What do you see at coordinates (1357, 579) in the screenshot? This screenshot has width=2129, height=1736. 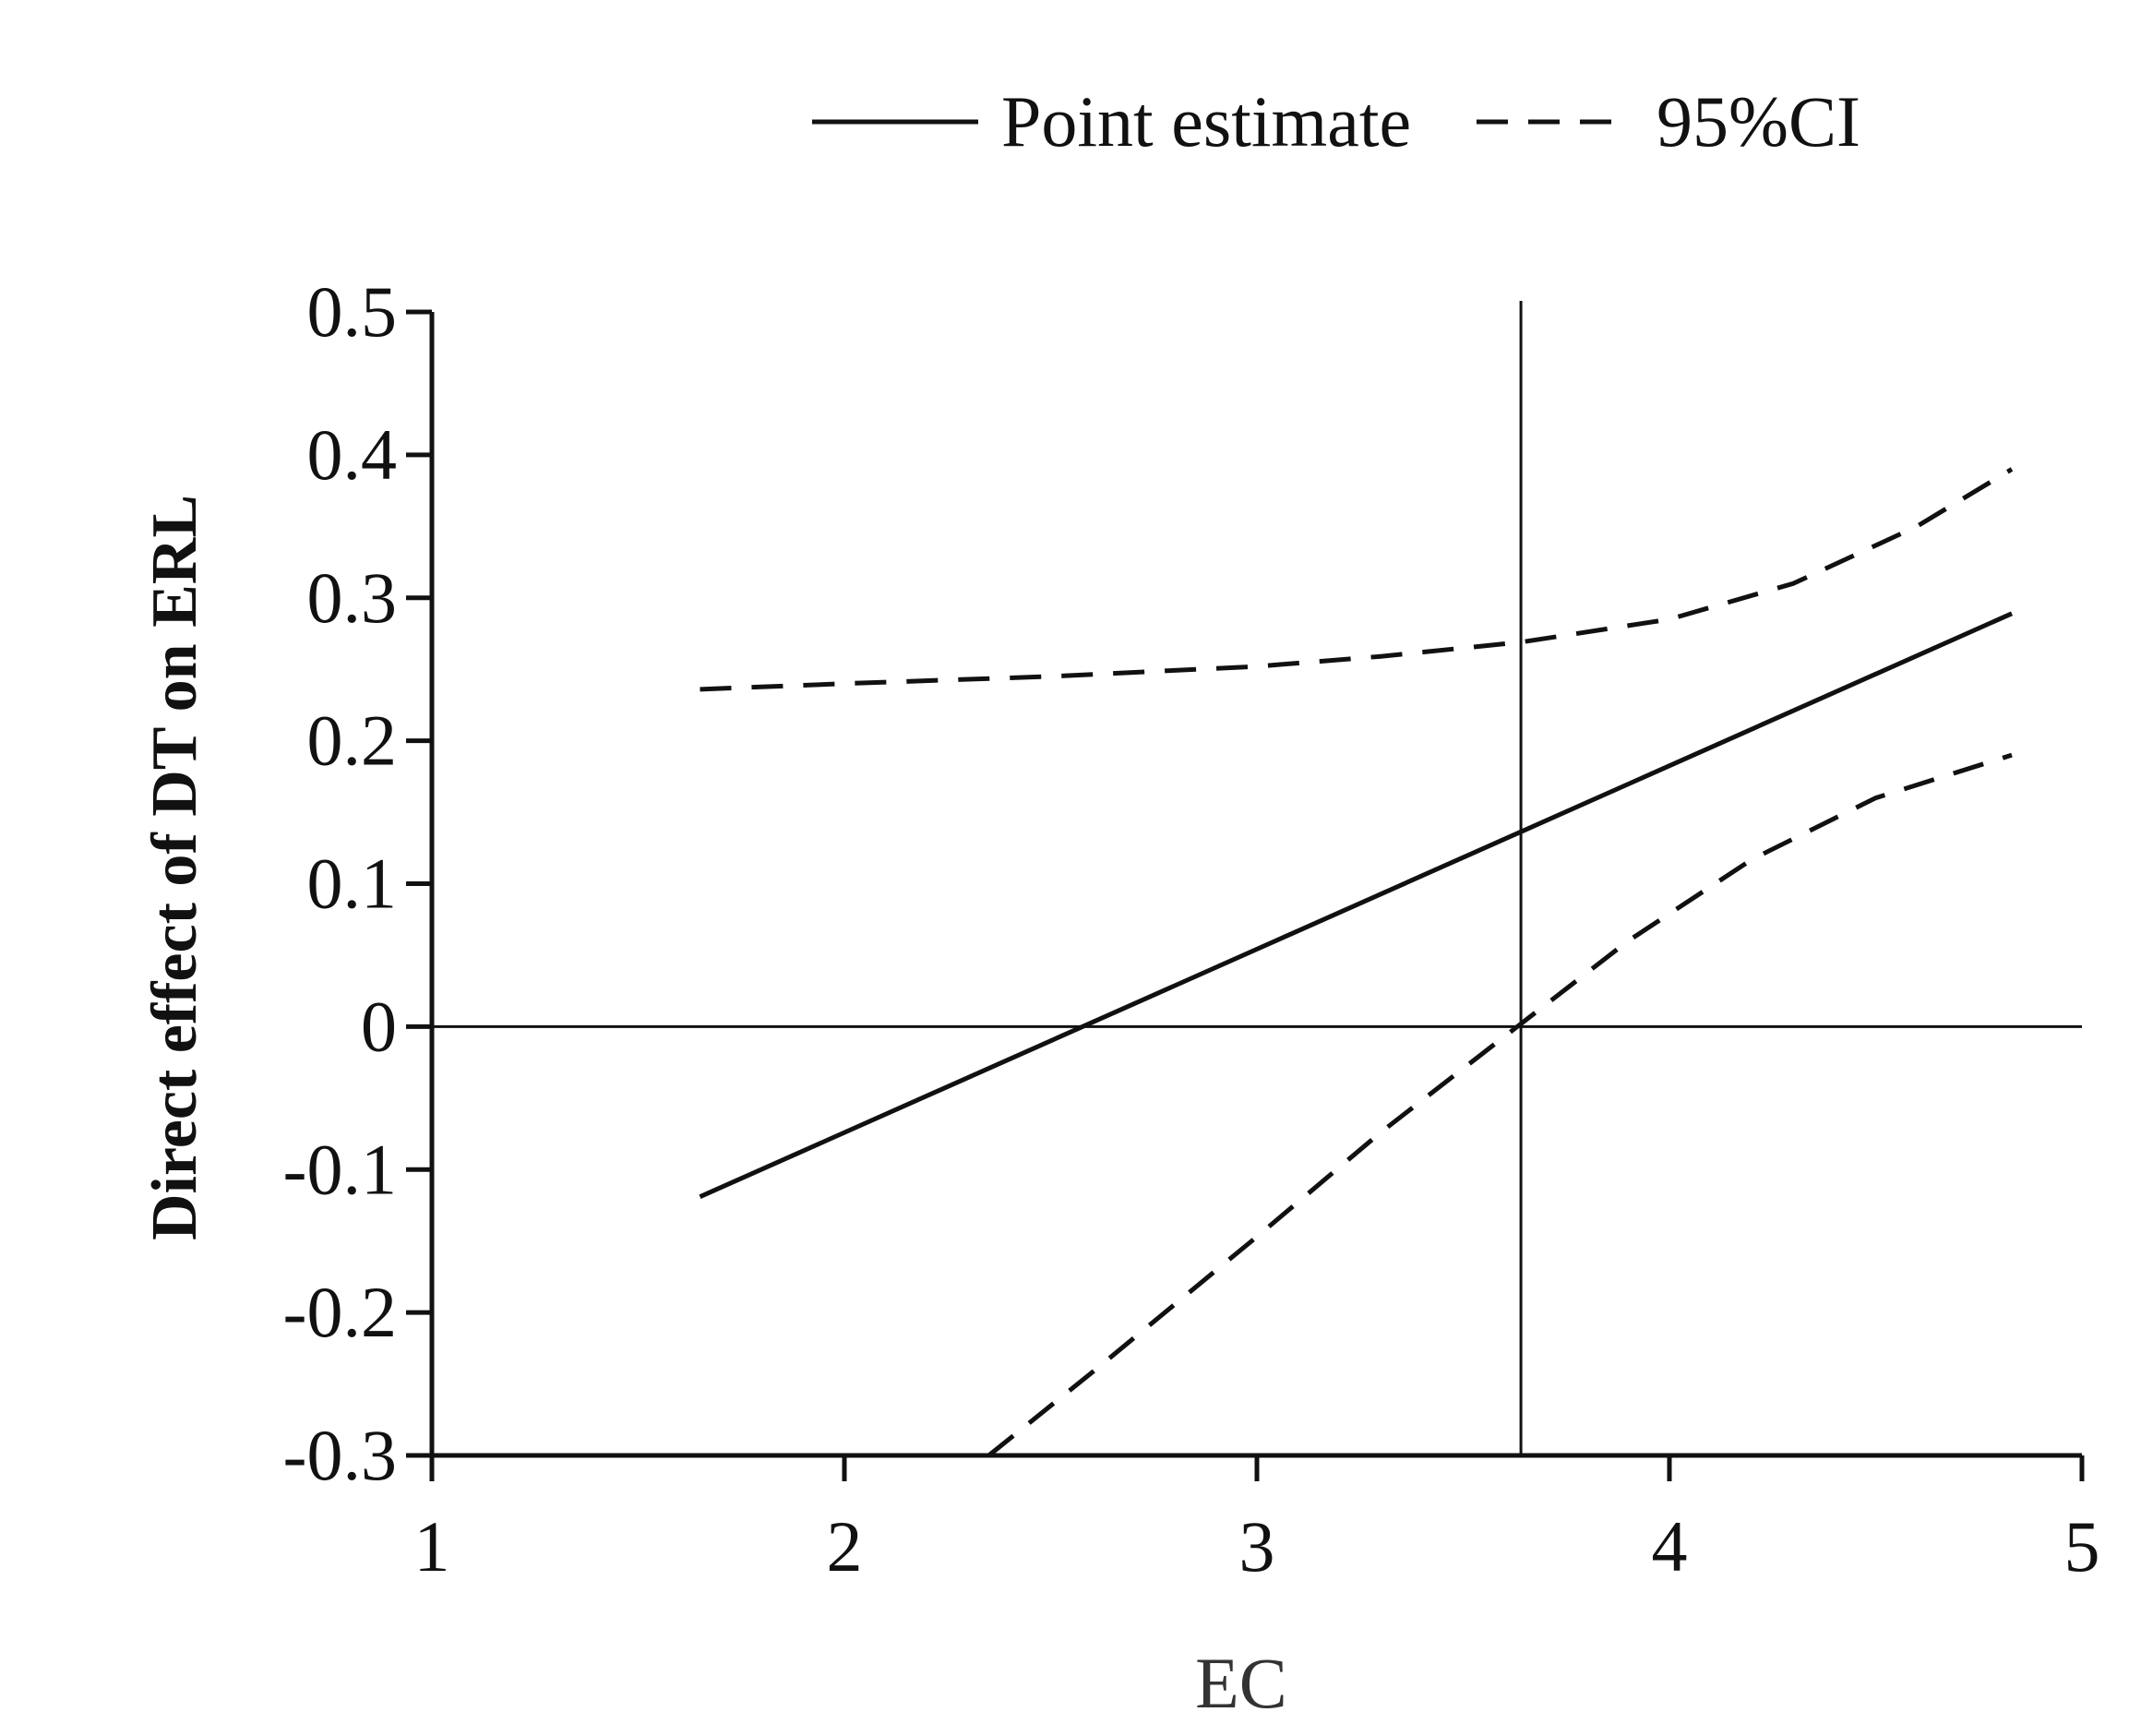 I see `ci-upper-line` at bounding box center [1357, 579].